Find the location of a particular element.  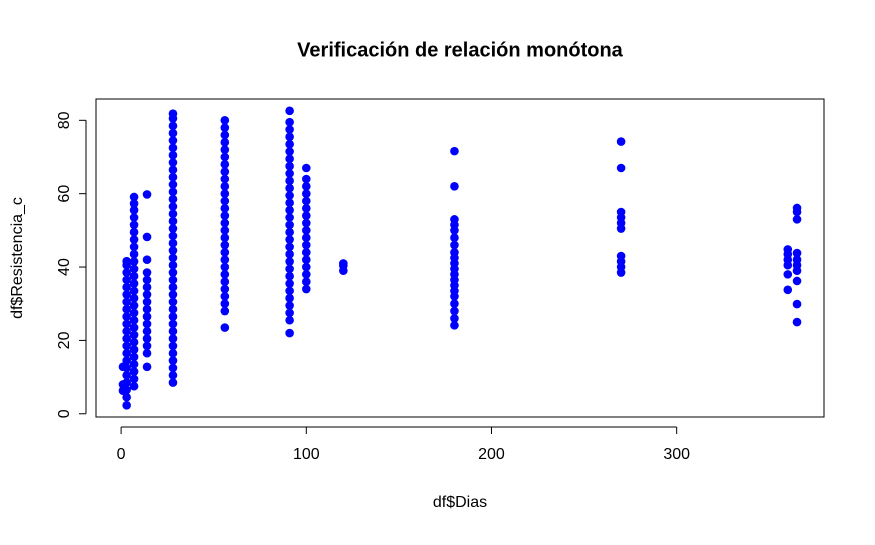

y-tick-label: 20 is located at coordinates (64, 340).